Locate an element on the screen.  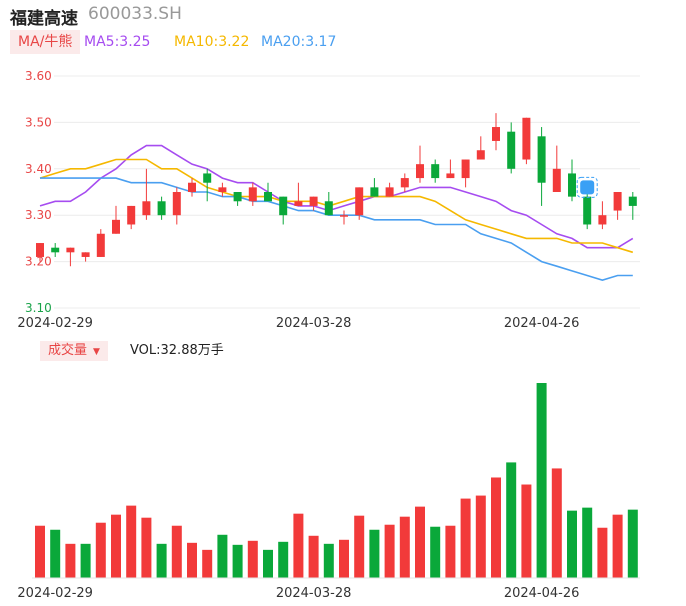
current-marker is located at coordinates (587, 187).